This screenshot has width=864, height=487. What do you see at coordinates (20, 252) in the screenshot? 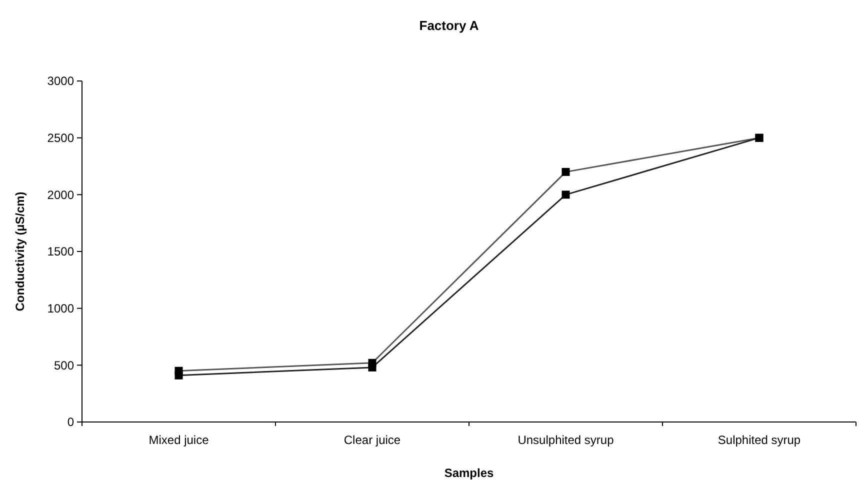
I see `y-axis-title: Conductivity (µS/cm)` at bounding box center [20, 252].